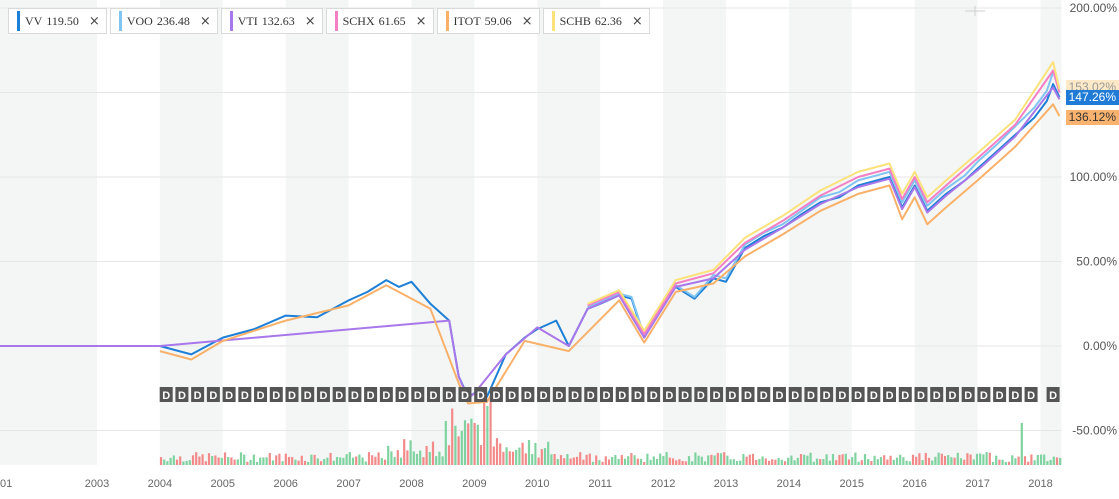  Describe the element at coordinates (663, 484) in the screenshot. I see `x-tick-label: 2012` at that location.